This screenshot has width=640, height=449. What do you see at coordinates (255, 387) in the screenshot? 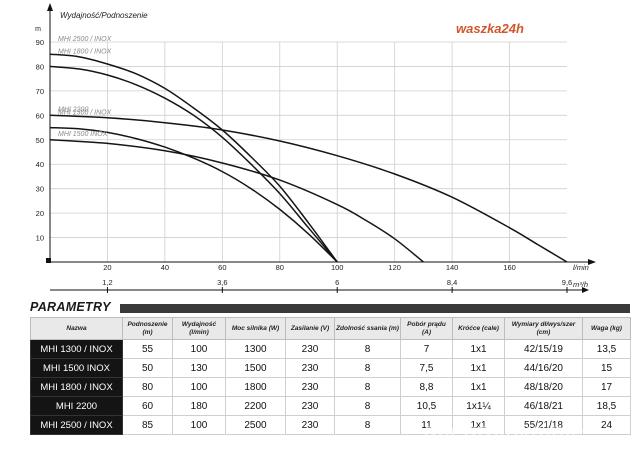
I see `table-cell: 1800` at bounding box center [255, 387].